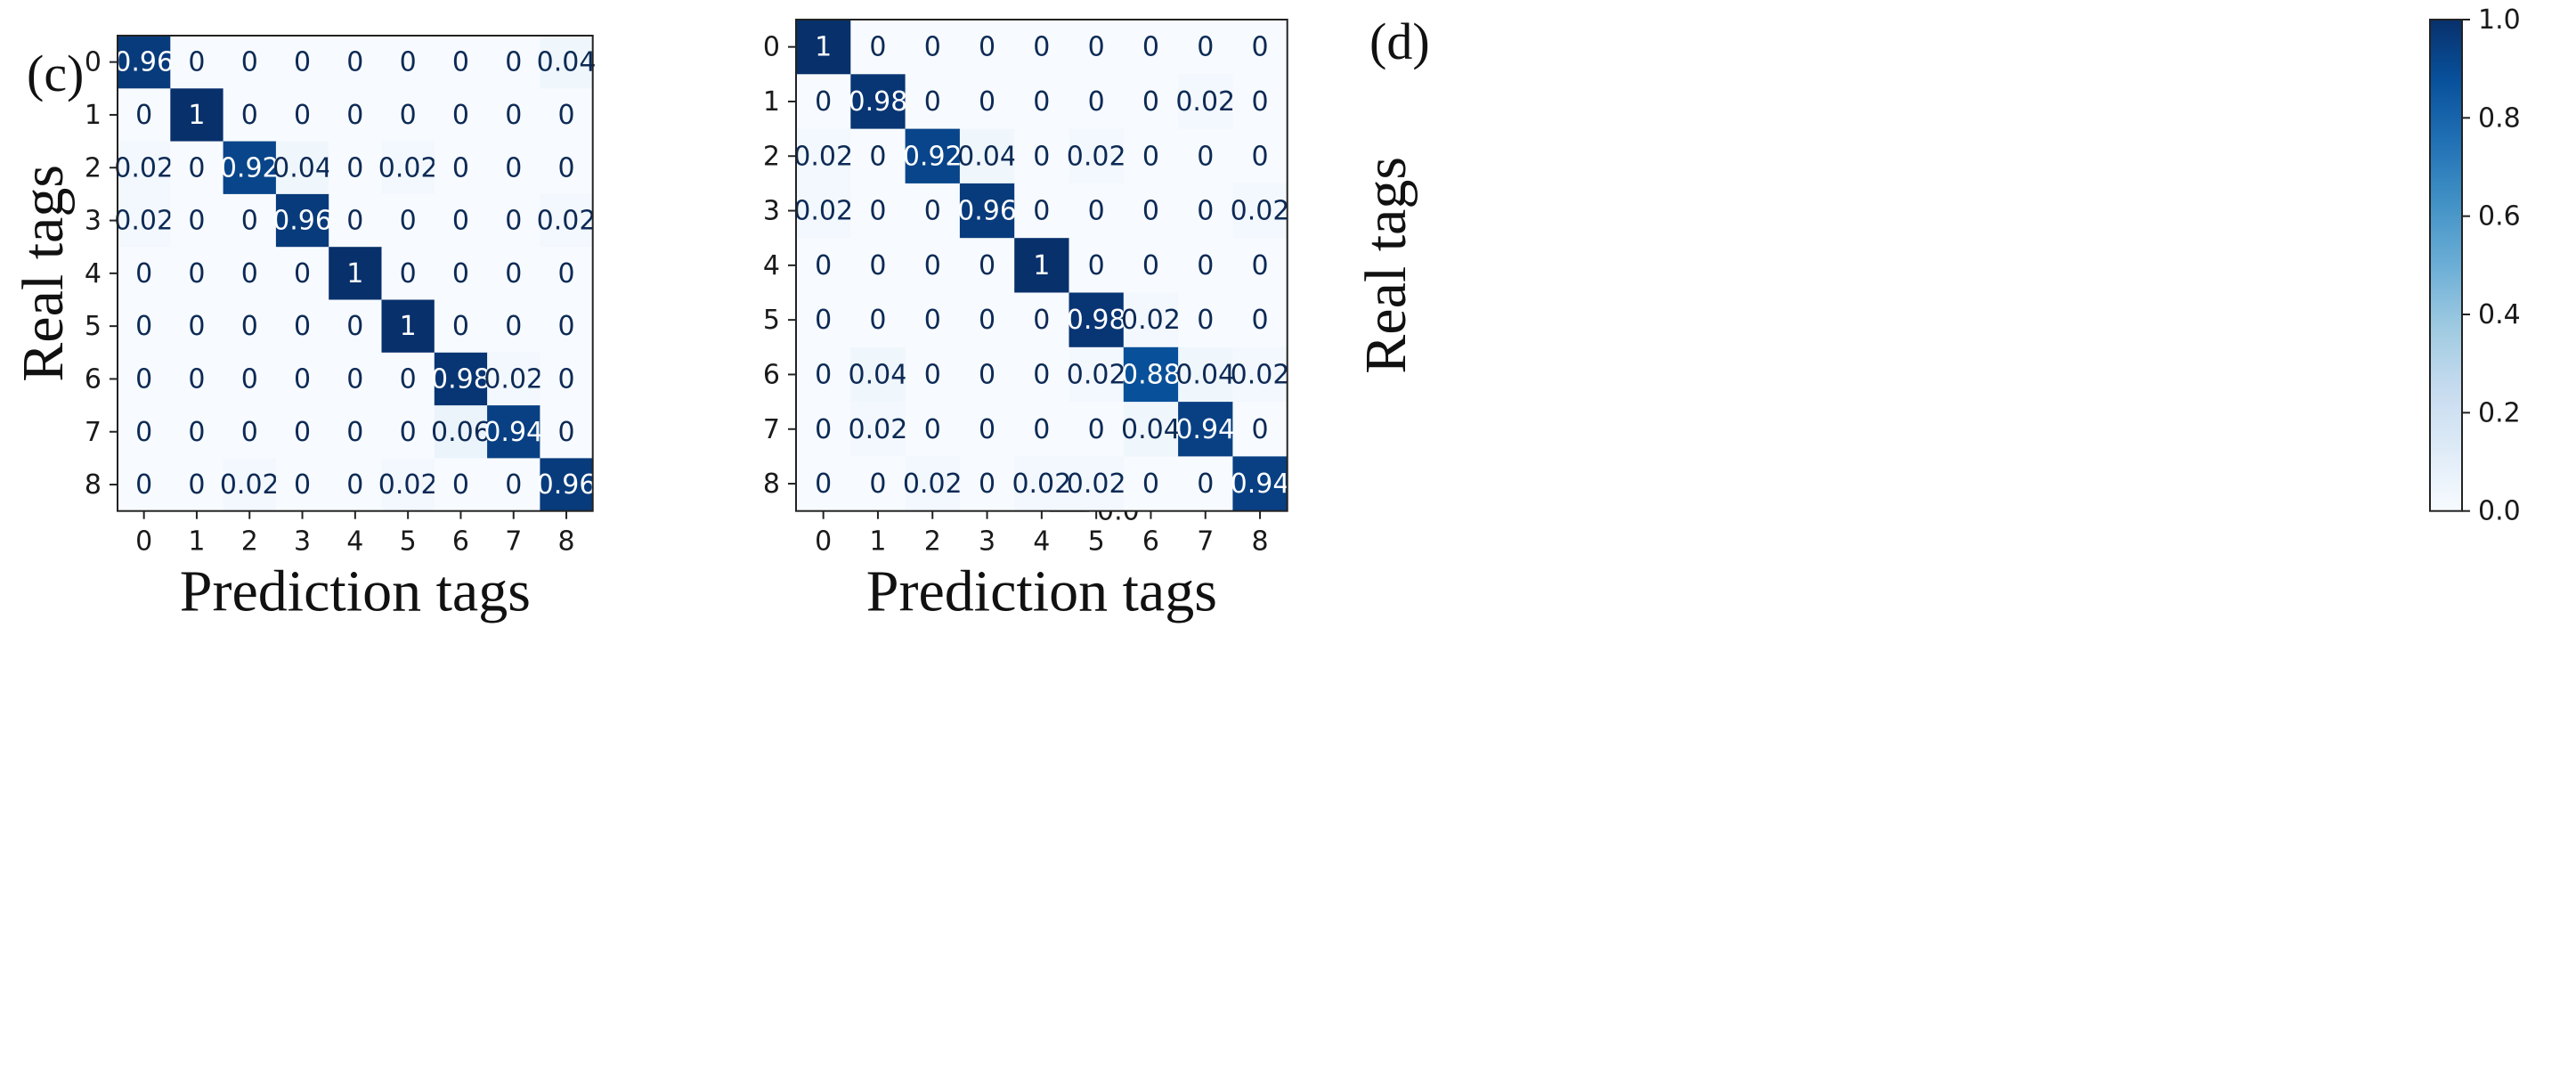 The height and width of the screenshot is (1092, 2576). Describe the element at coordinates (1151, 374) in the screenshot. I see `cell-value-label: 0.88` at that location.